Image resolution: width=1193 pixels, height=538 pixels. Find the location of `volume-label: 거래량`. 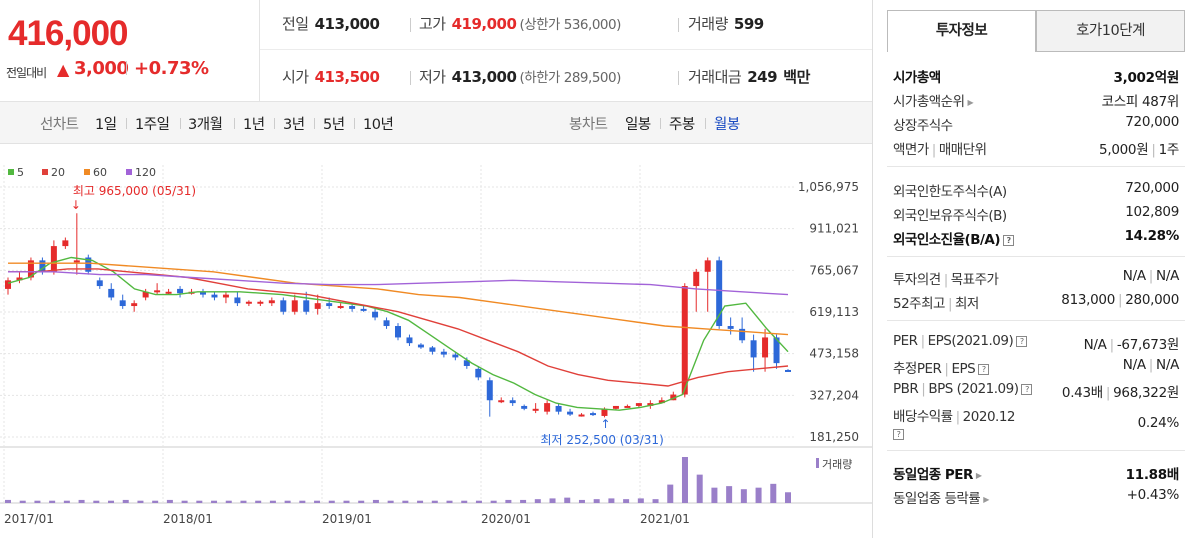

volume-label: 거래량 is located at coordinates (708, 24).